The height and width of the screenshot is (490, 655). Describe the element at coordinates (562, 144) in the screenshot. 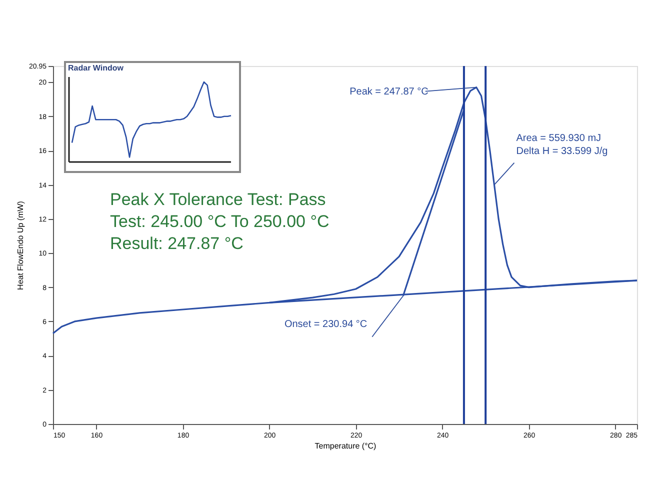

I see `annotation: Area = 559.930 mJ Delta H = 33.599 J/g` at that location.